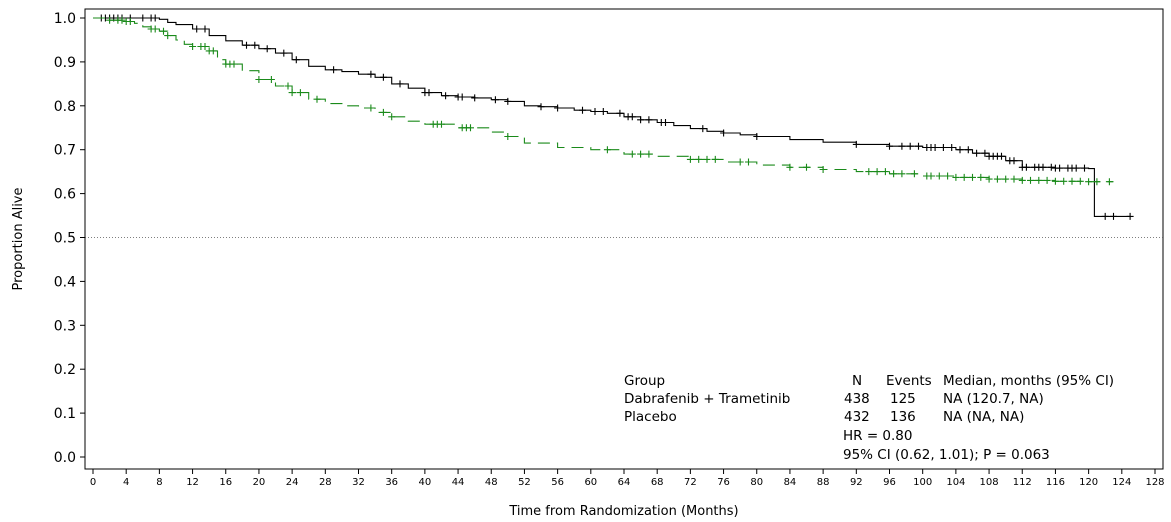  Describe the element at coordinates (159, 482) in the screenshot. I see `x-tick-label: 8` at that location.